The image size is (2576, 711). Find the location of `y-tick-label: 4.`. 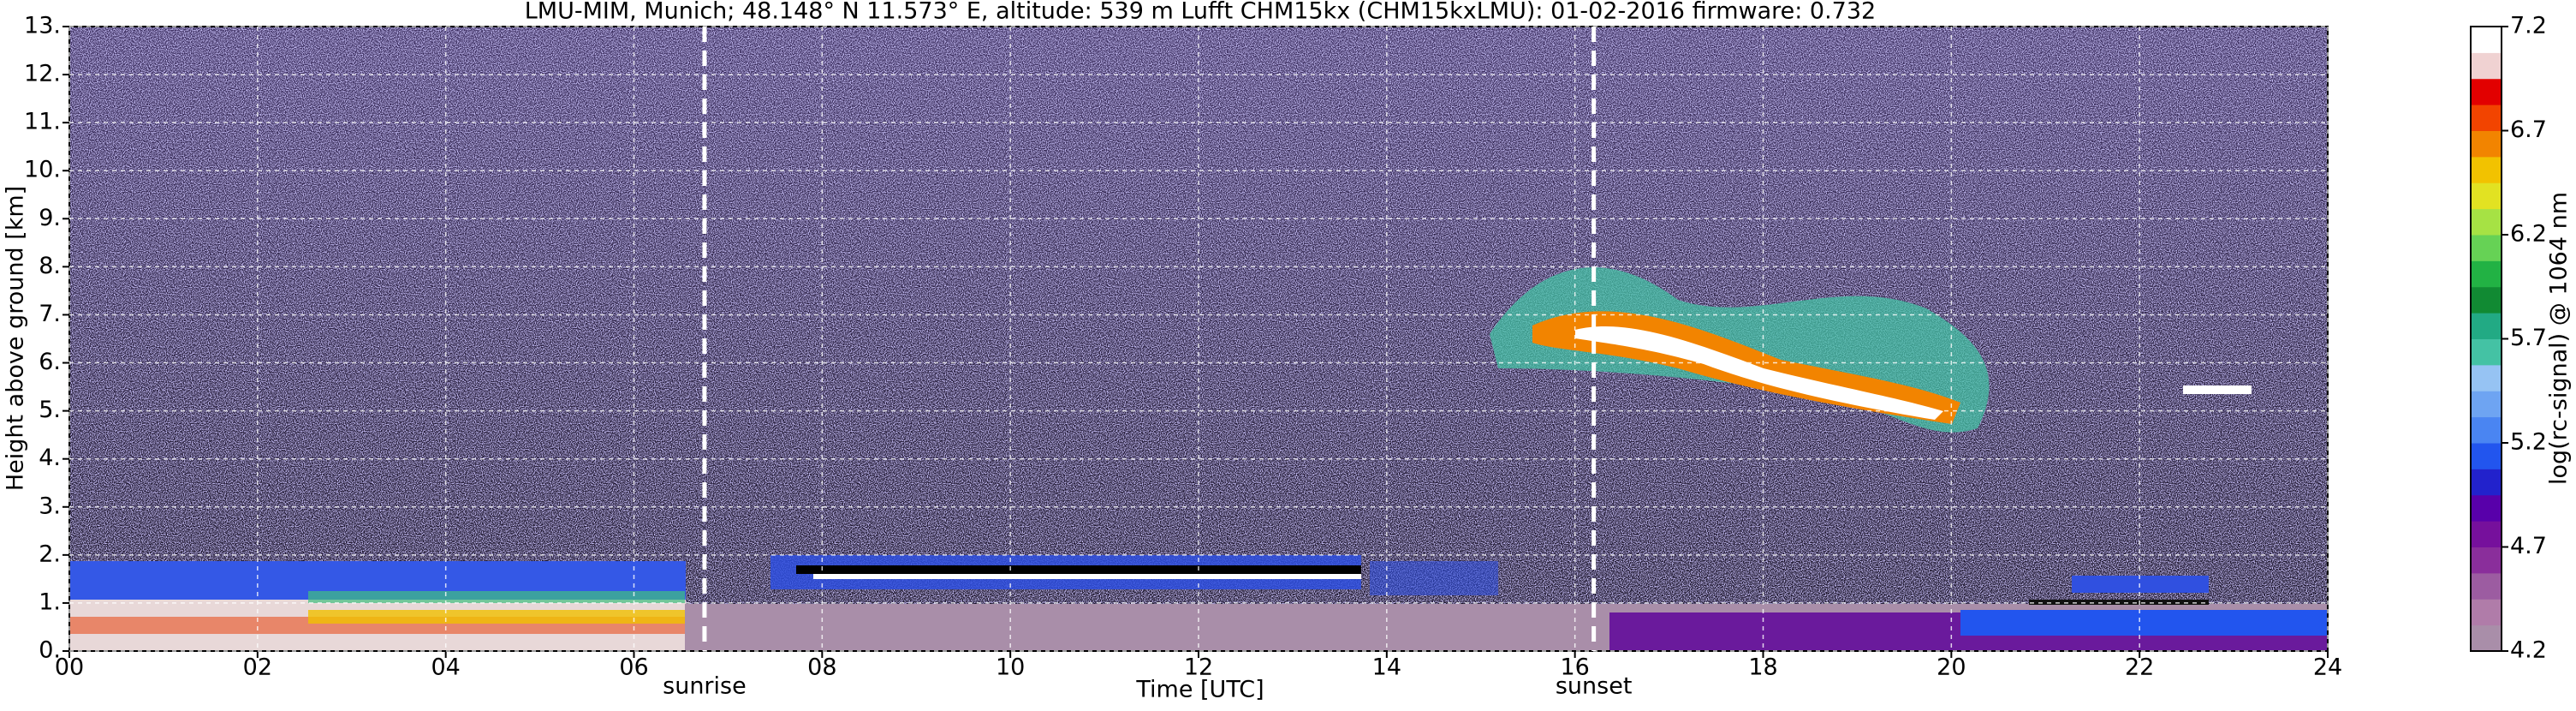

y-tick-label: 4. is located at coordinates (50, 458).